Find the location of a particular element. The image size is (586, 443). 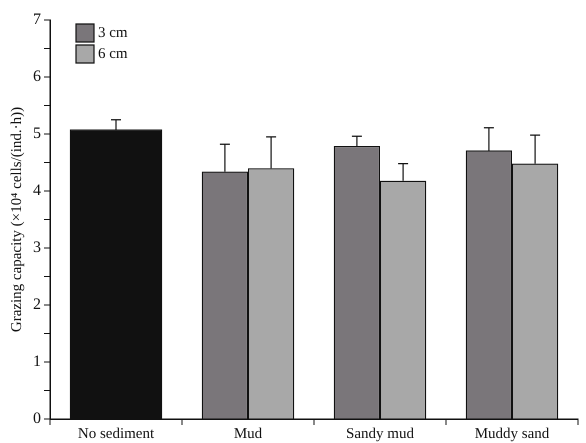

x-tick-label: Sandy mud is located at coordinates (380, 434).